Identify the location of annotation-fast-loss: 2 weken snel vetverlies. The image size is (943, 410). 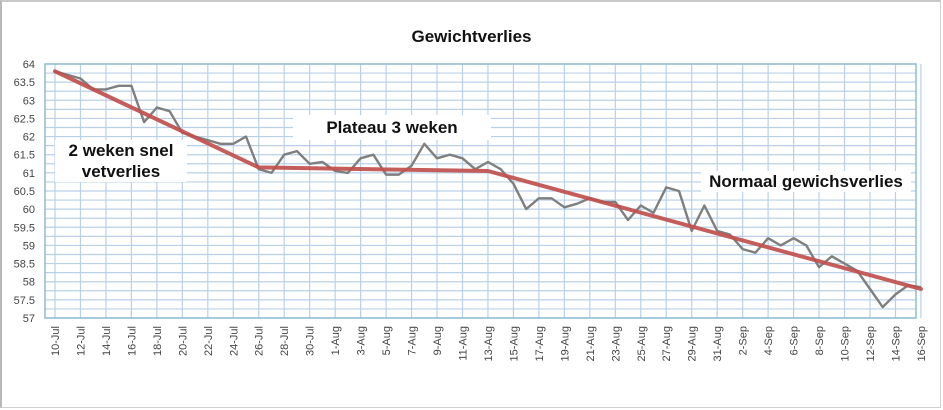
(121, 161).